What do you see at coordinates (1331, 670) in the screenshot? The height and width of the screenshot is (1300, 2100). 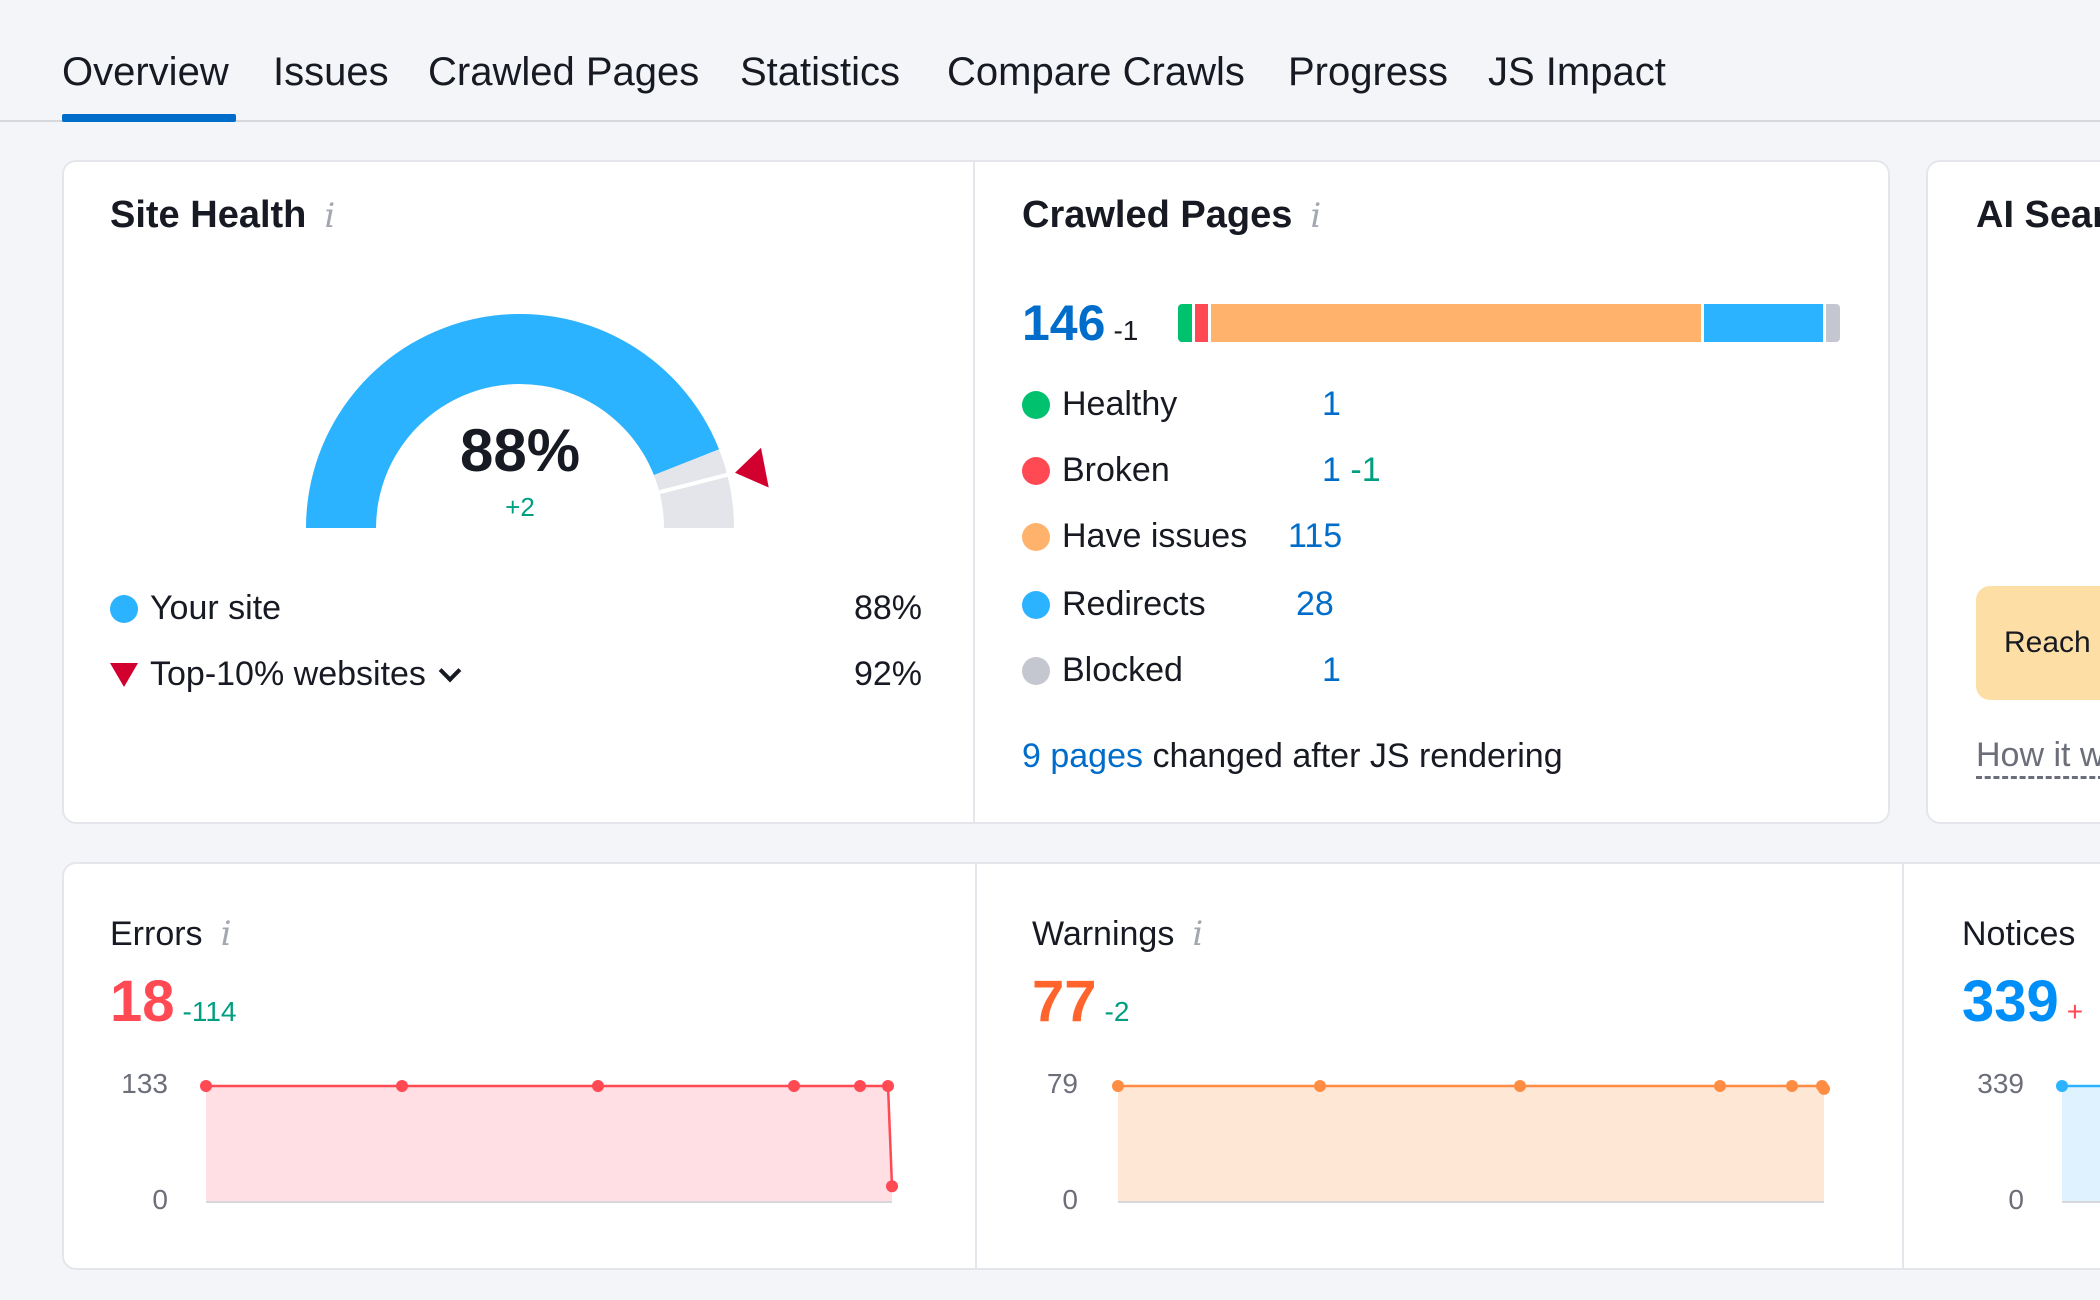 I see `row-blocked-value: 1` at bounding box center [1331, 670].